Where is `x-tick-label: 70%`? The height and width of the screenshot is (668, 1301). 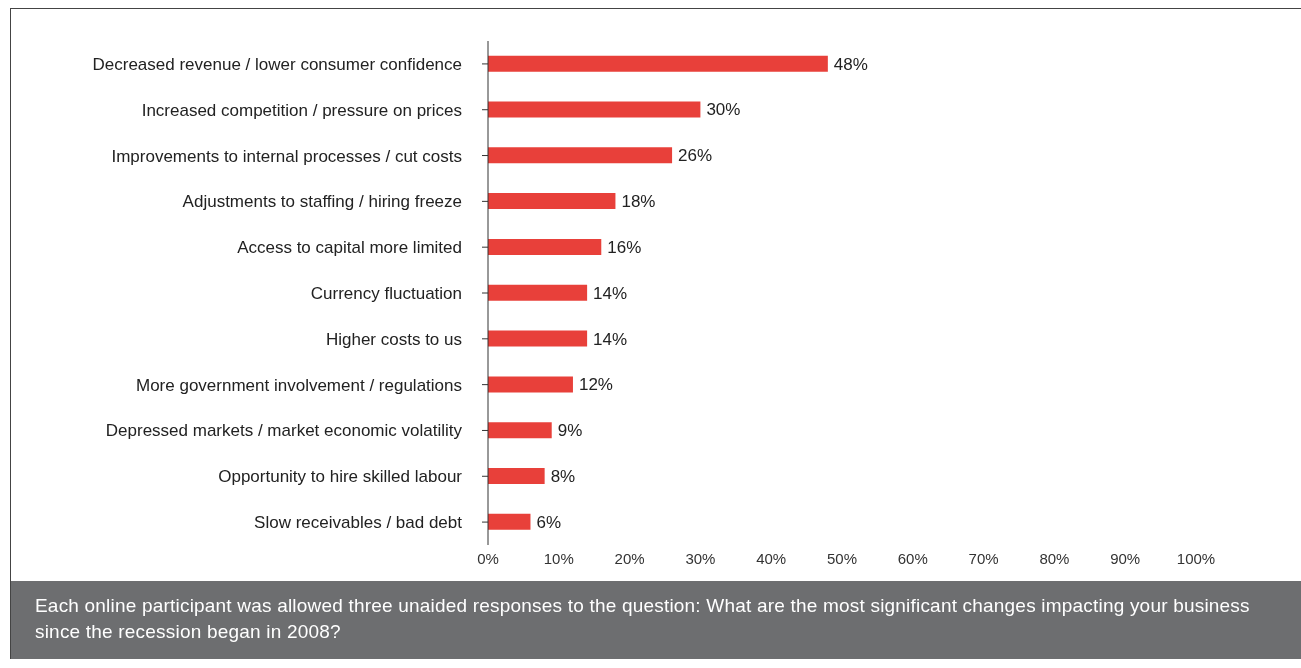
x-tick-label: 70% is located at coordinates (983, 558).